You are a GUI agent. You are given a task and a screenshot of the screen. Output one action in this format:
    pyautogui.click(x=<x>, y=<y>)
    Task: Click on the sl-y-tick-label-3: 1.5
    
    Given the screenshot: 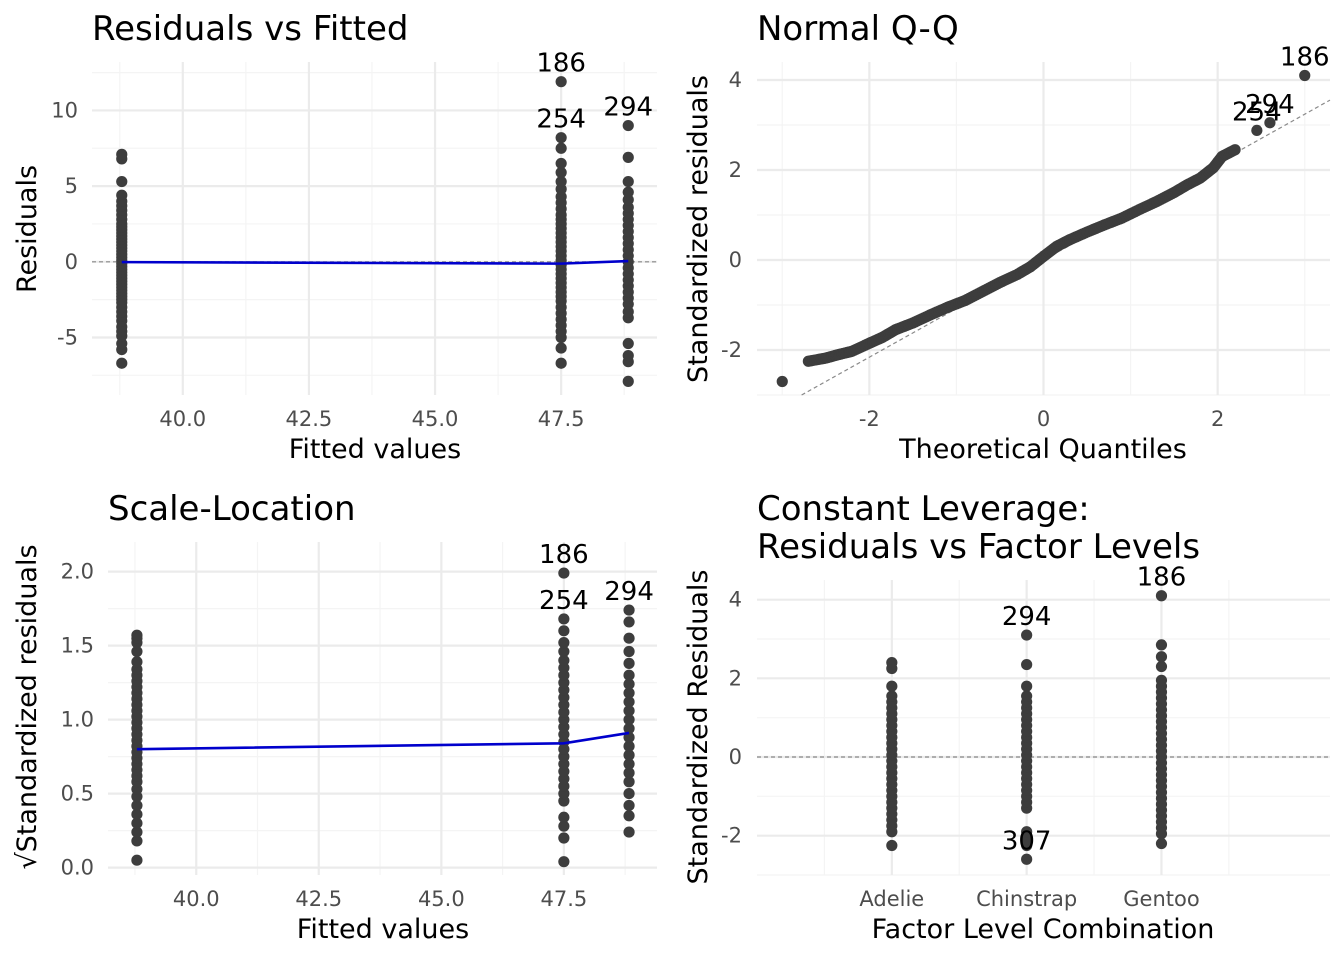 What is the action you would take?
    pyautogui.click(x=77, y=646)
    